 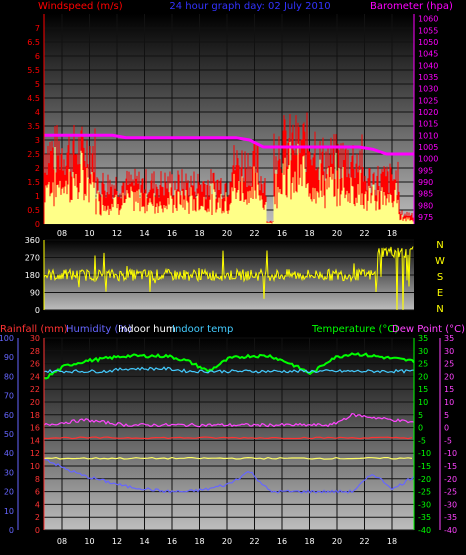 I want to click on y-tick-label: 1000, so click(x=428, y=159).